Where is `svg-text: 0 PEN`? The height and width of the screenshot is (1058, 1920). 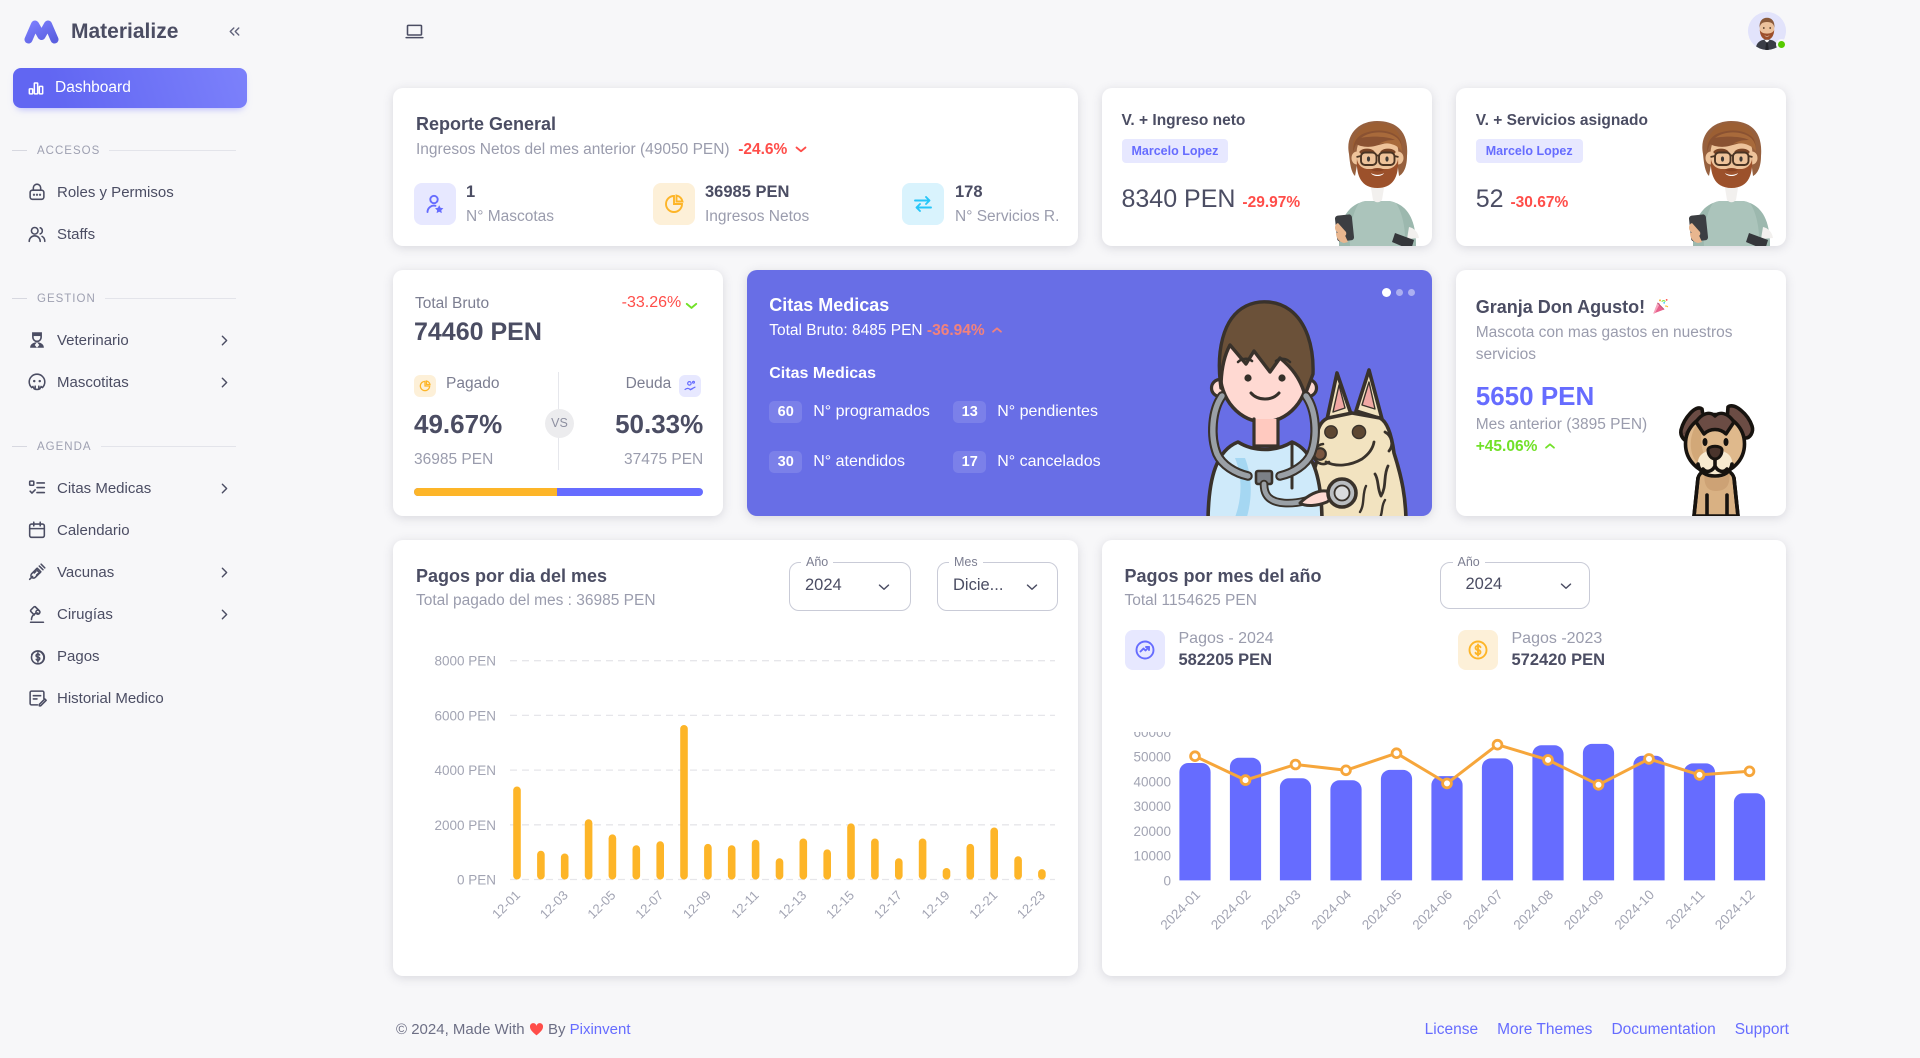
svg-text: 0 PEN is located at coordinates (476, 880).